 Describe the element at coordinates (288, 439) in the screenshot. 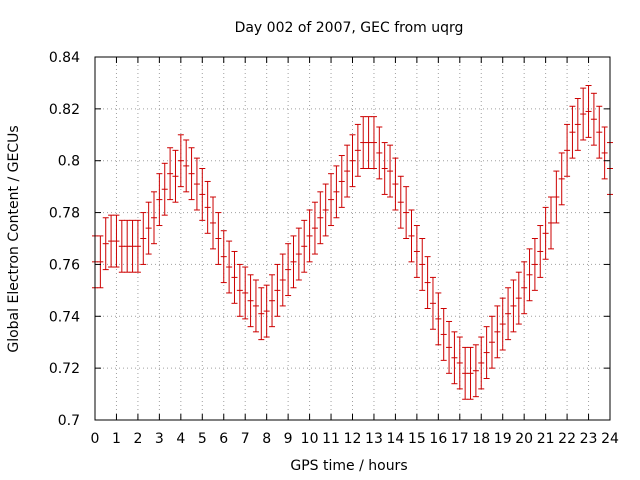

I see `x-tick-label: 9` at that location.